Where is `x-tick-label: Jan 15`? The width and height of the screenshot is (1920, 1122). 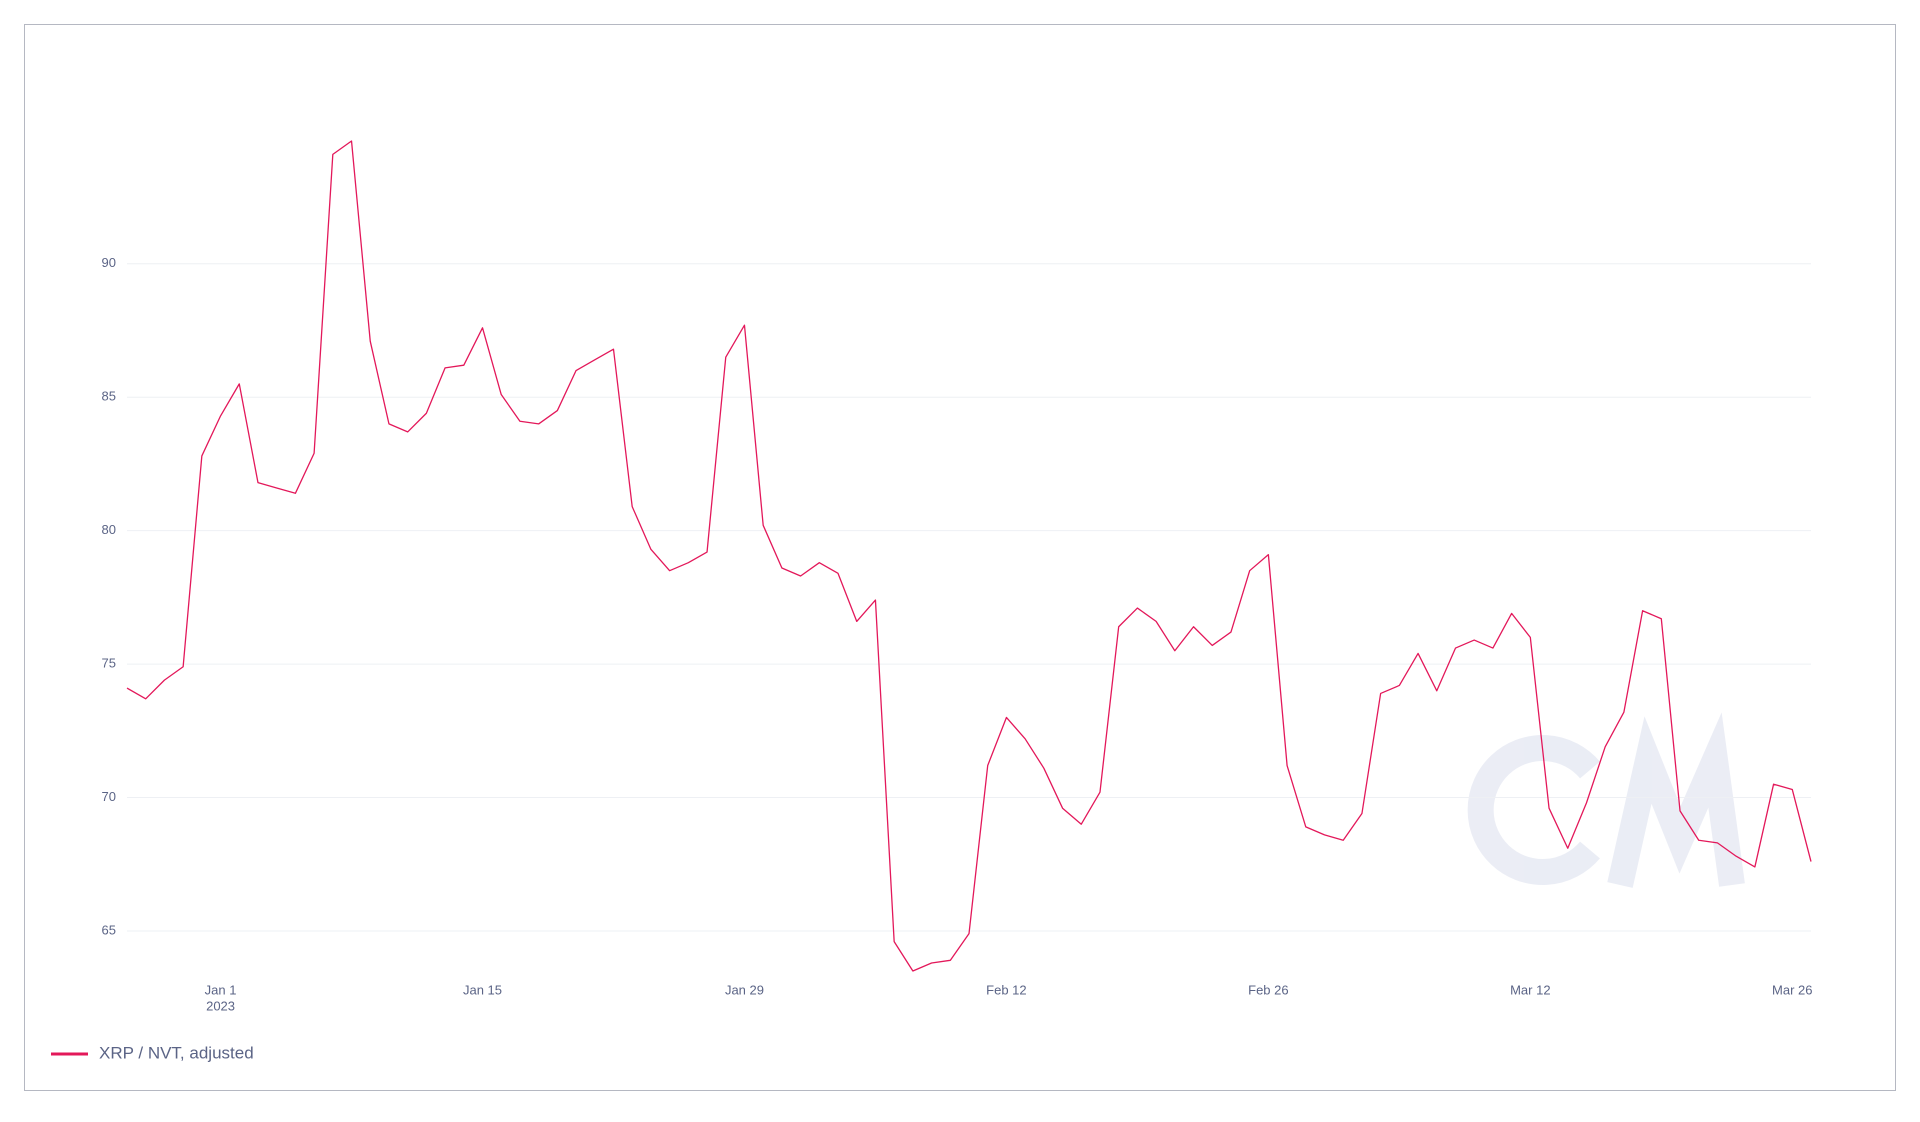
x-tick-label: Jan 15 is located at coordinates (482, 989).